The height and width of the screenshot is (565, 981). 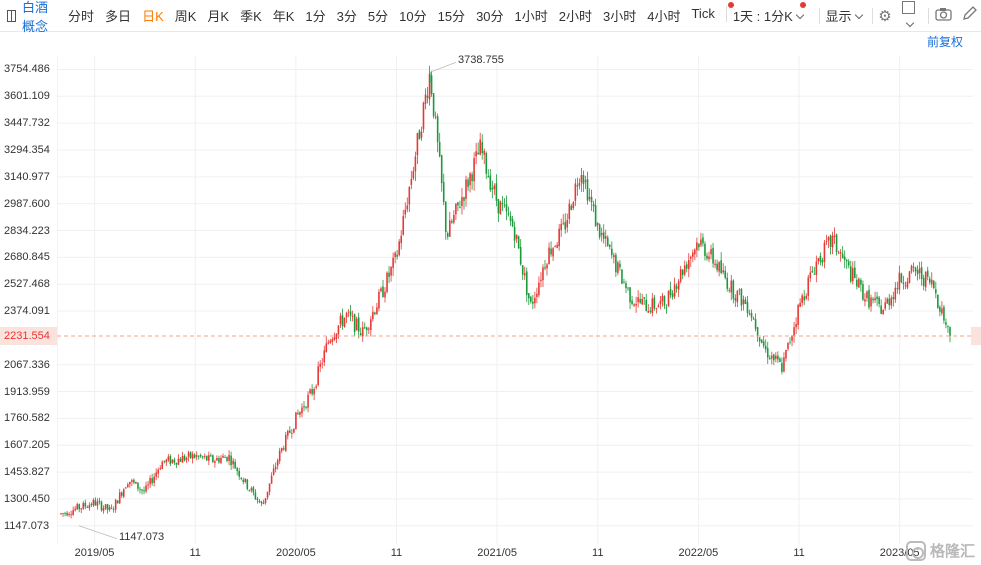 What do you see at coordinates (664, 16) in the screenshot?
I see `period-tab: 4小时` at bounding box center [664, 16].